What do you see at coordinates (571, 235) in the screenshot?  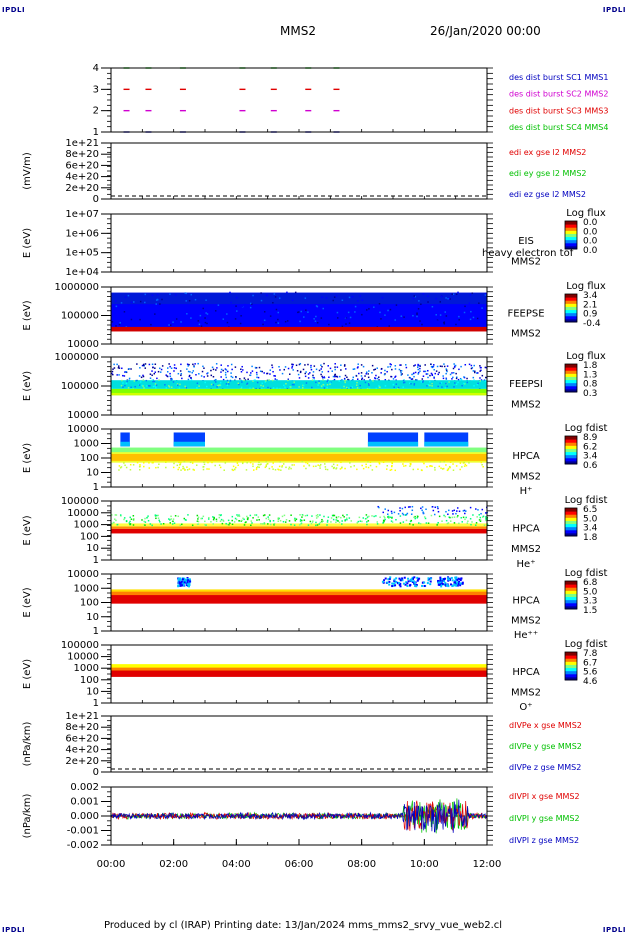 I see `eis-colorbar-frame` at bounding box center [571, 235].